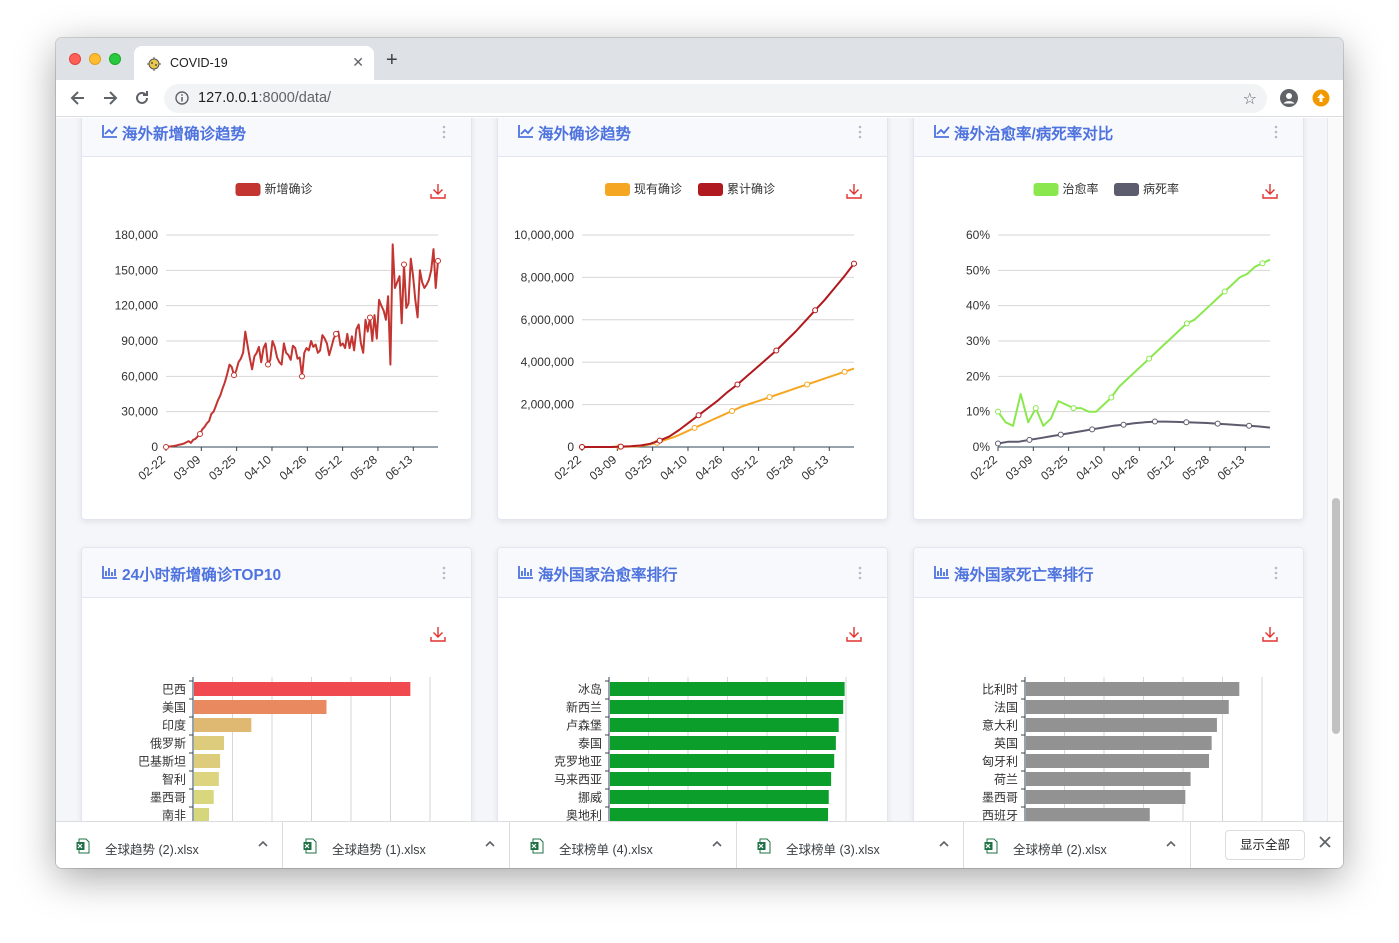 The width and height of the screenshot is (1399, 943). I want to click on download-item: 全球趋势 (2).xlsx, so click(169, 845).